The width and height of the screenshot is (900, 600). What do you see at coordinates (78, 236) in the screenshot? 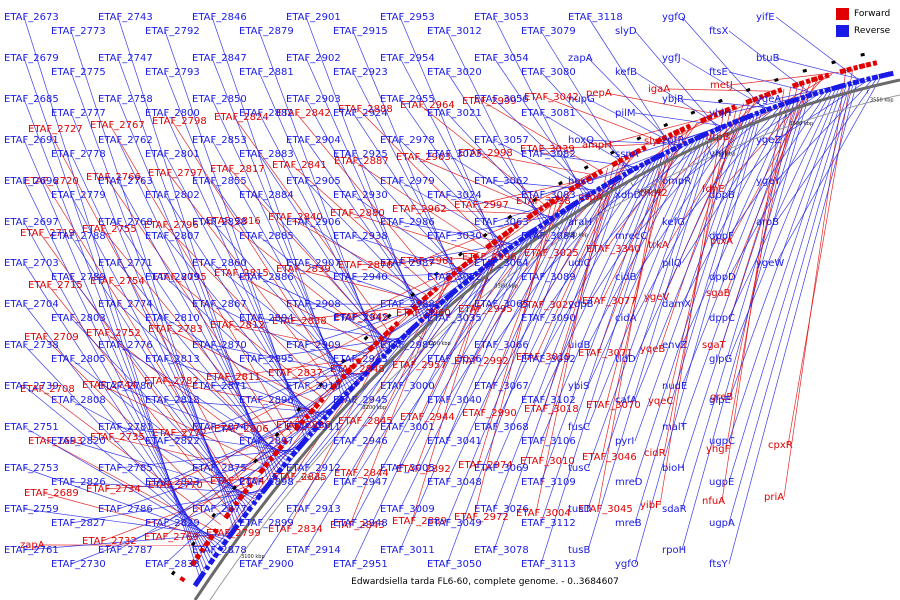
I see `reverse-gene-label: ETAF_2788` at bounding box center [78, 236].